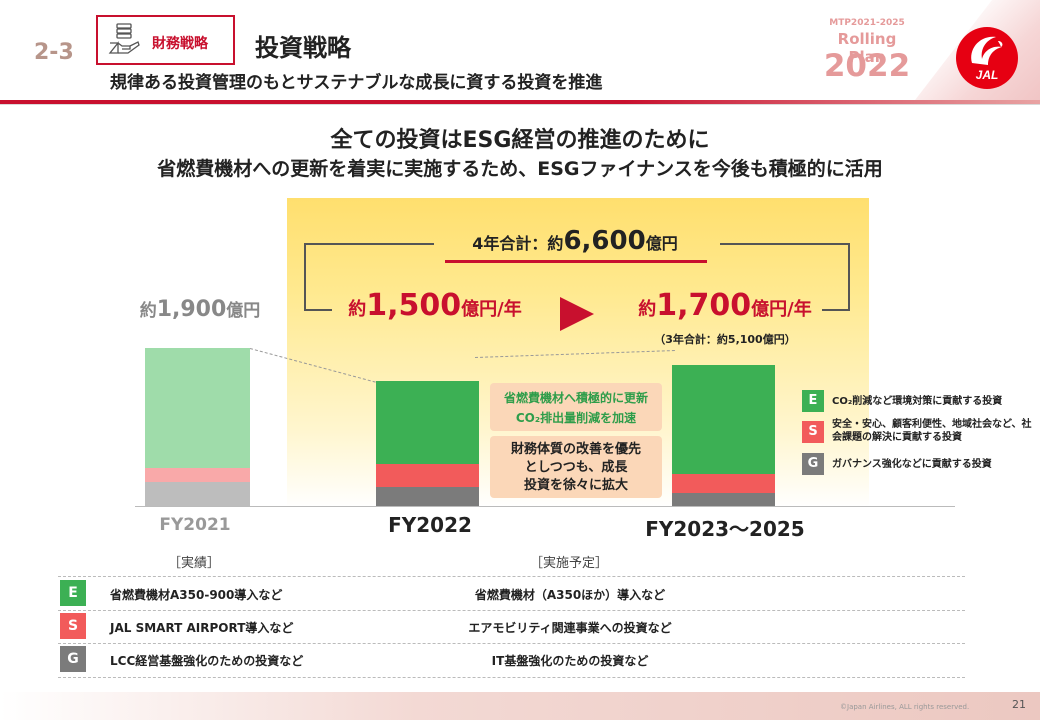  What do you see at coordinates (785, 244) in the screenshot?
I see `bracket-top-right` at bounding box center [785, 244].